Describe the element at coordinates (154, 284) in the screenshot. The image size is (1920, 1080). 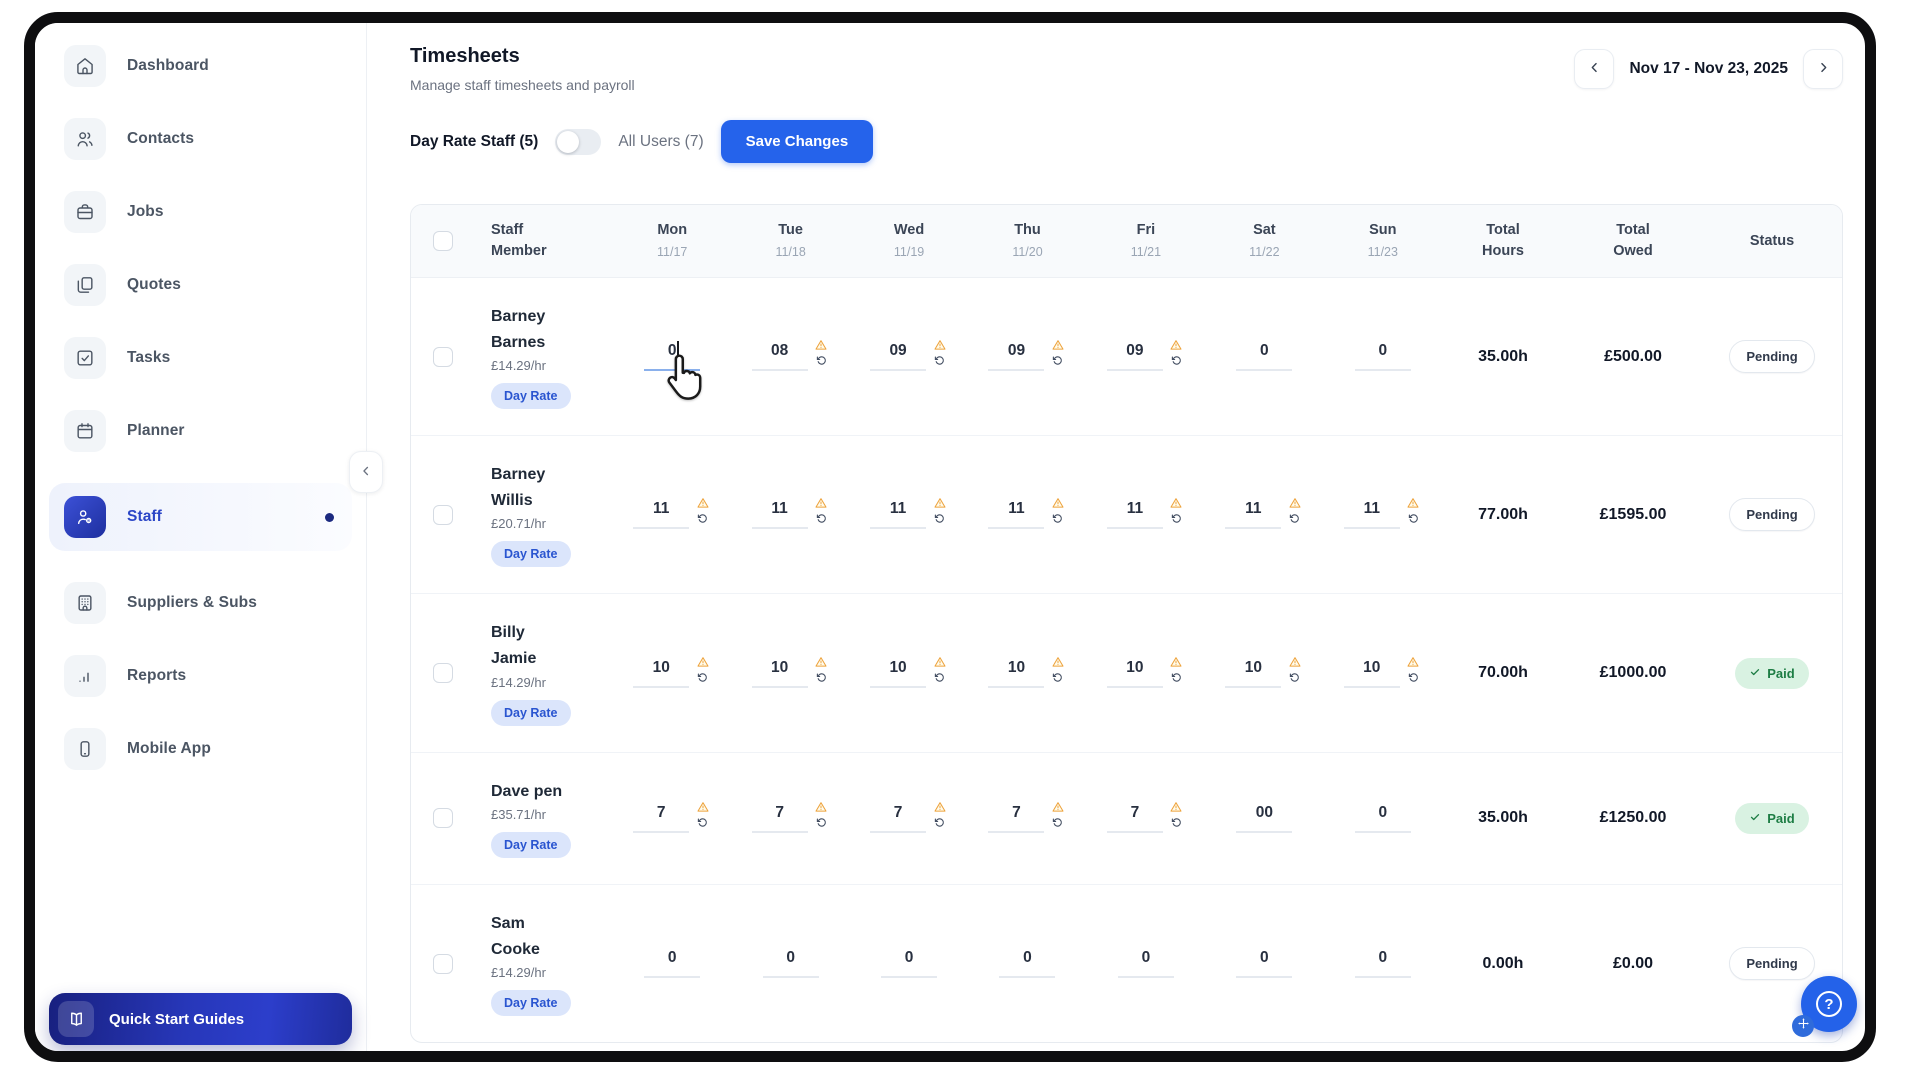
I see `sidebar-item-label: Quotes` at that location.